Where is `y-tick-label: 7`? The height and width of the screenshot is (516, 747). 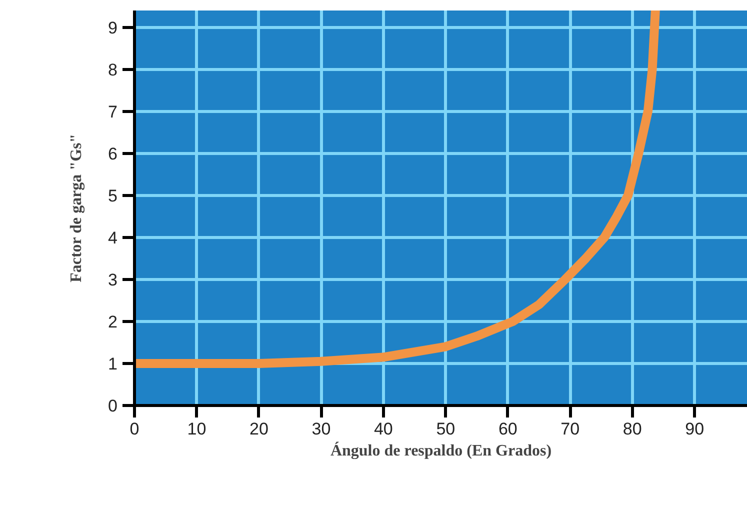
y-tick-label: 7 is located at coordinates (113, 112).